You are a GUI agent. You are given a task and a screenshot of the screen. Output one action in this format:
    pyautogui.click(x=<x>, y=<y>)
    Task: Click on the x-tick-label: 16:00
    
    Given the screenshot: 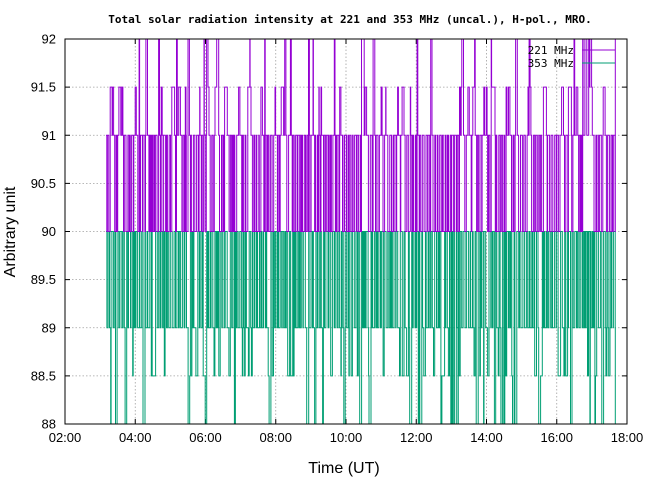 What is the action you would take?
    pyautogui.click(x=556, y=437)
    